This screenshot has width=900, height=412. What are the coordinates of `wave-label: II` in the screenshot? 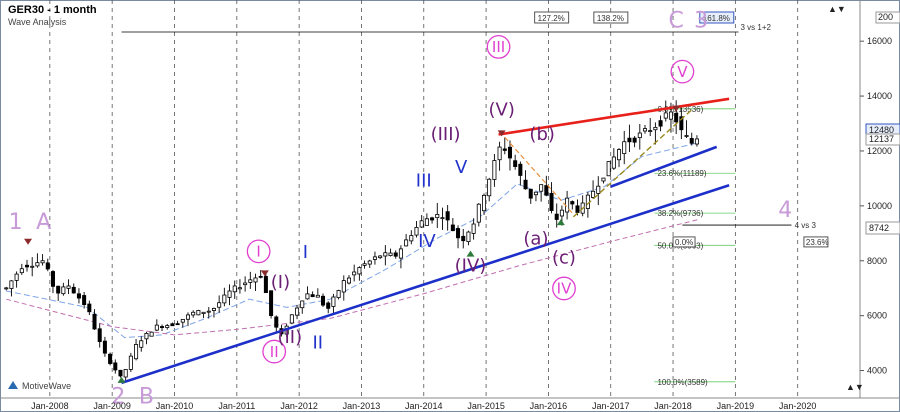 It's located at (318, 343).